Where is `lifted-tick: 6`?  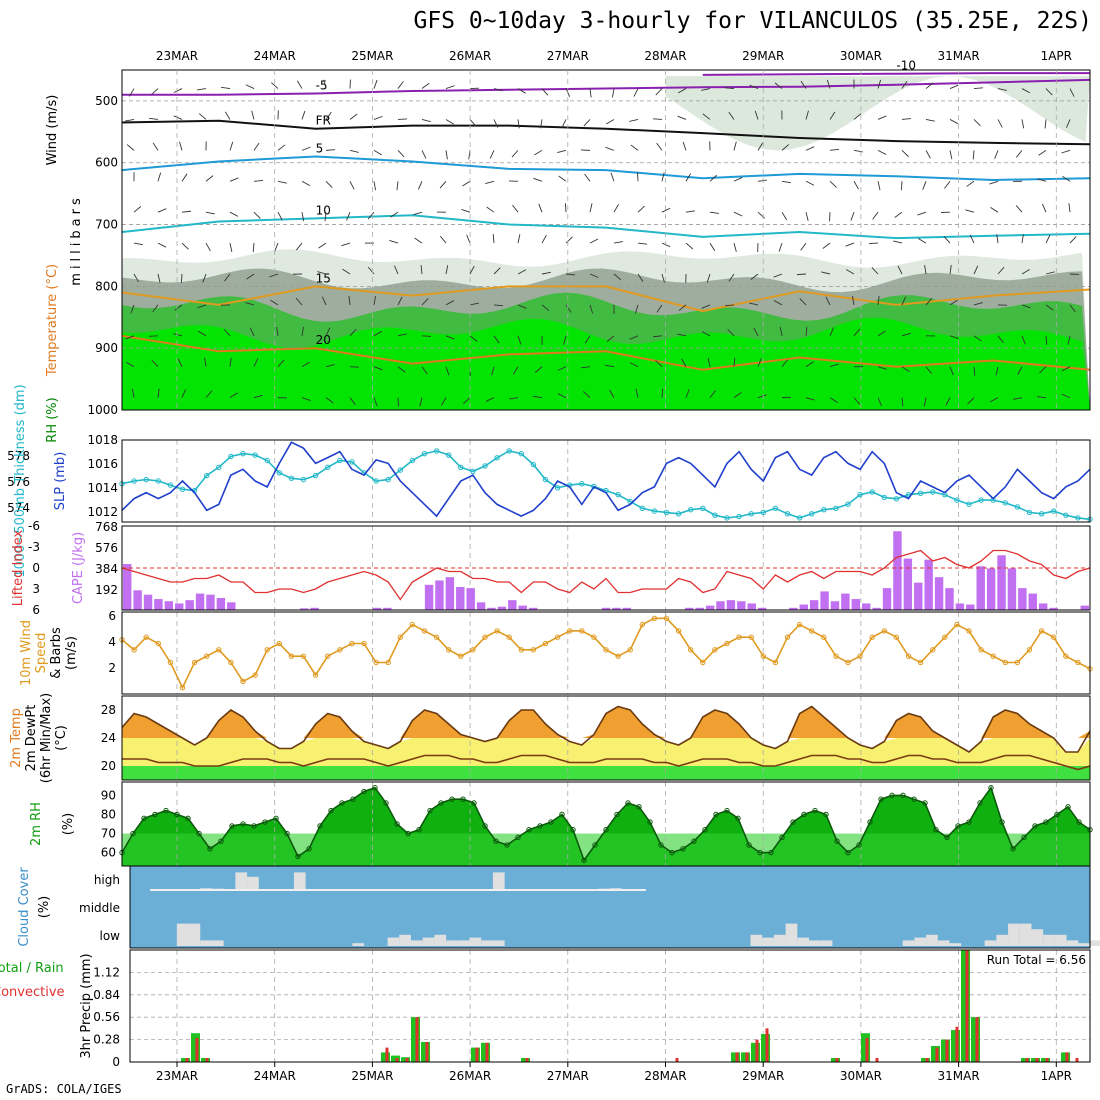 lifted-tick: 6 is located at coordinates (36, 610).